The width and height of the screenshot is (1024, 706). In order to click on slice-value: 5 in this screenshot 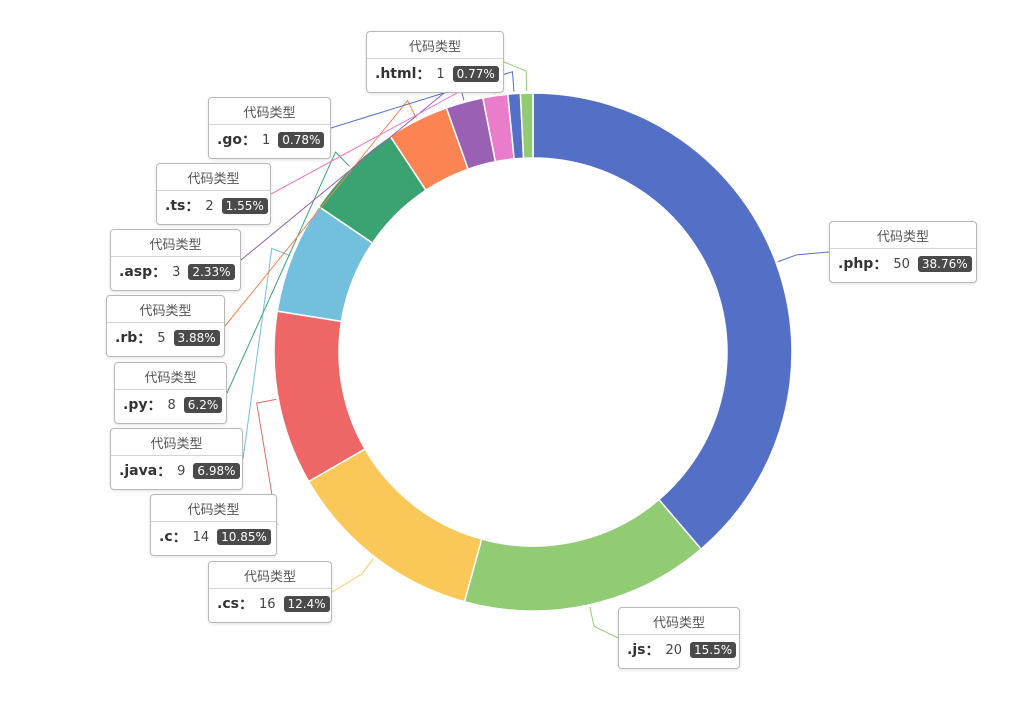, I will do `click(161, 338)`.